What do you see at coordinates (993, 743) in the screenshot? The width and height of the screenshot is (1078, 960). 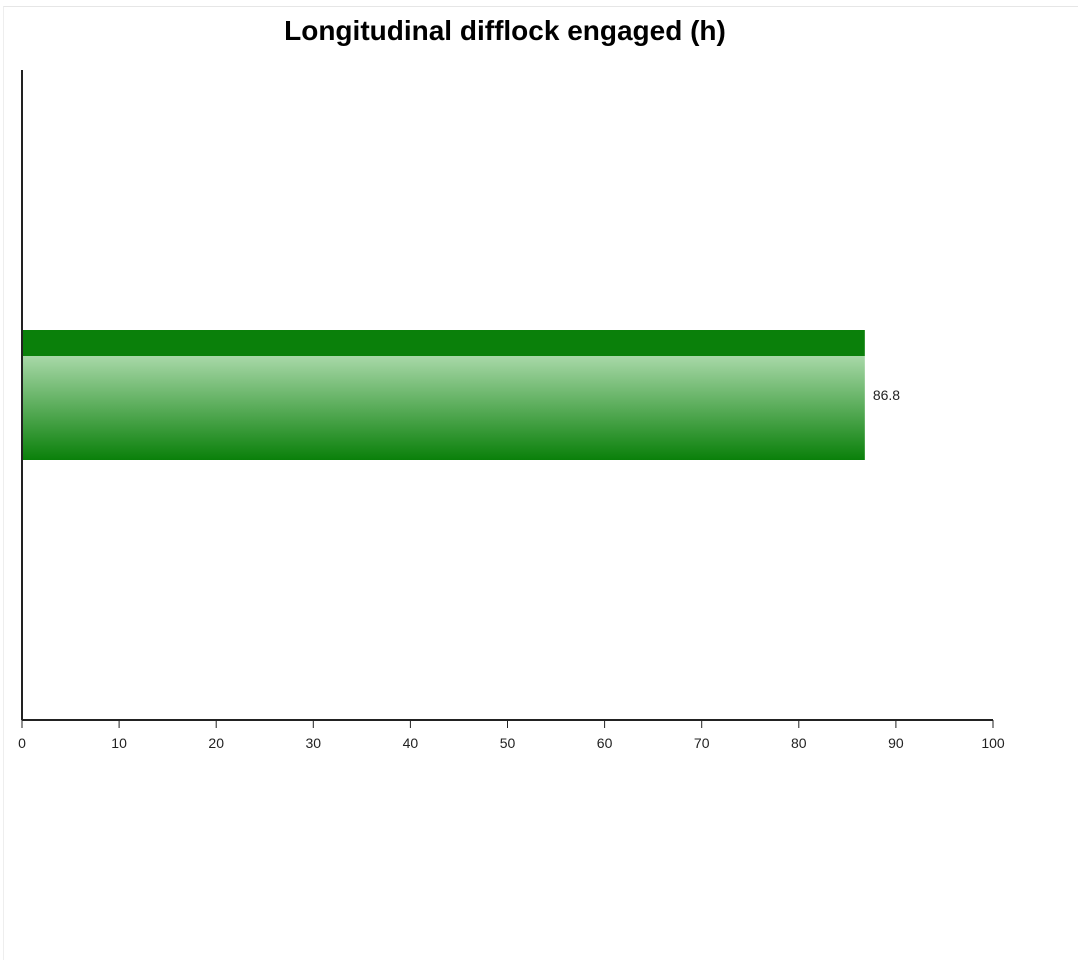 I see `x-tick-label: 100` at bounding box center [993, 743].